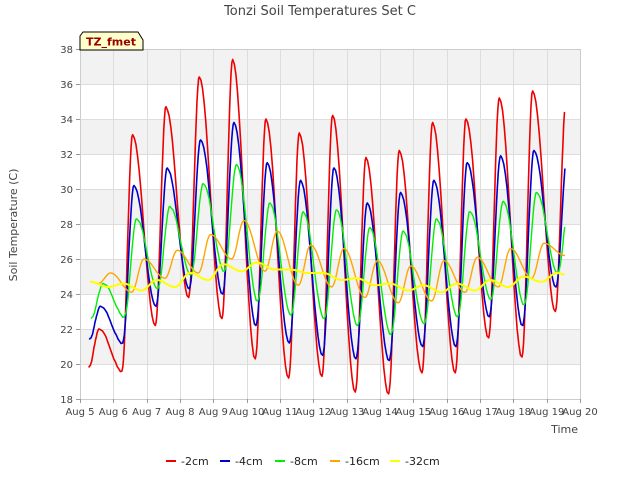 The width and height of the screenshot is (640, 480). I want to click on legend-label: -16cm, so click(362, 461).